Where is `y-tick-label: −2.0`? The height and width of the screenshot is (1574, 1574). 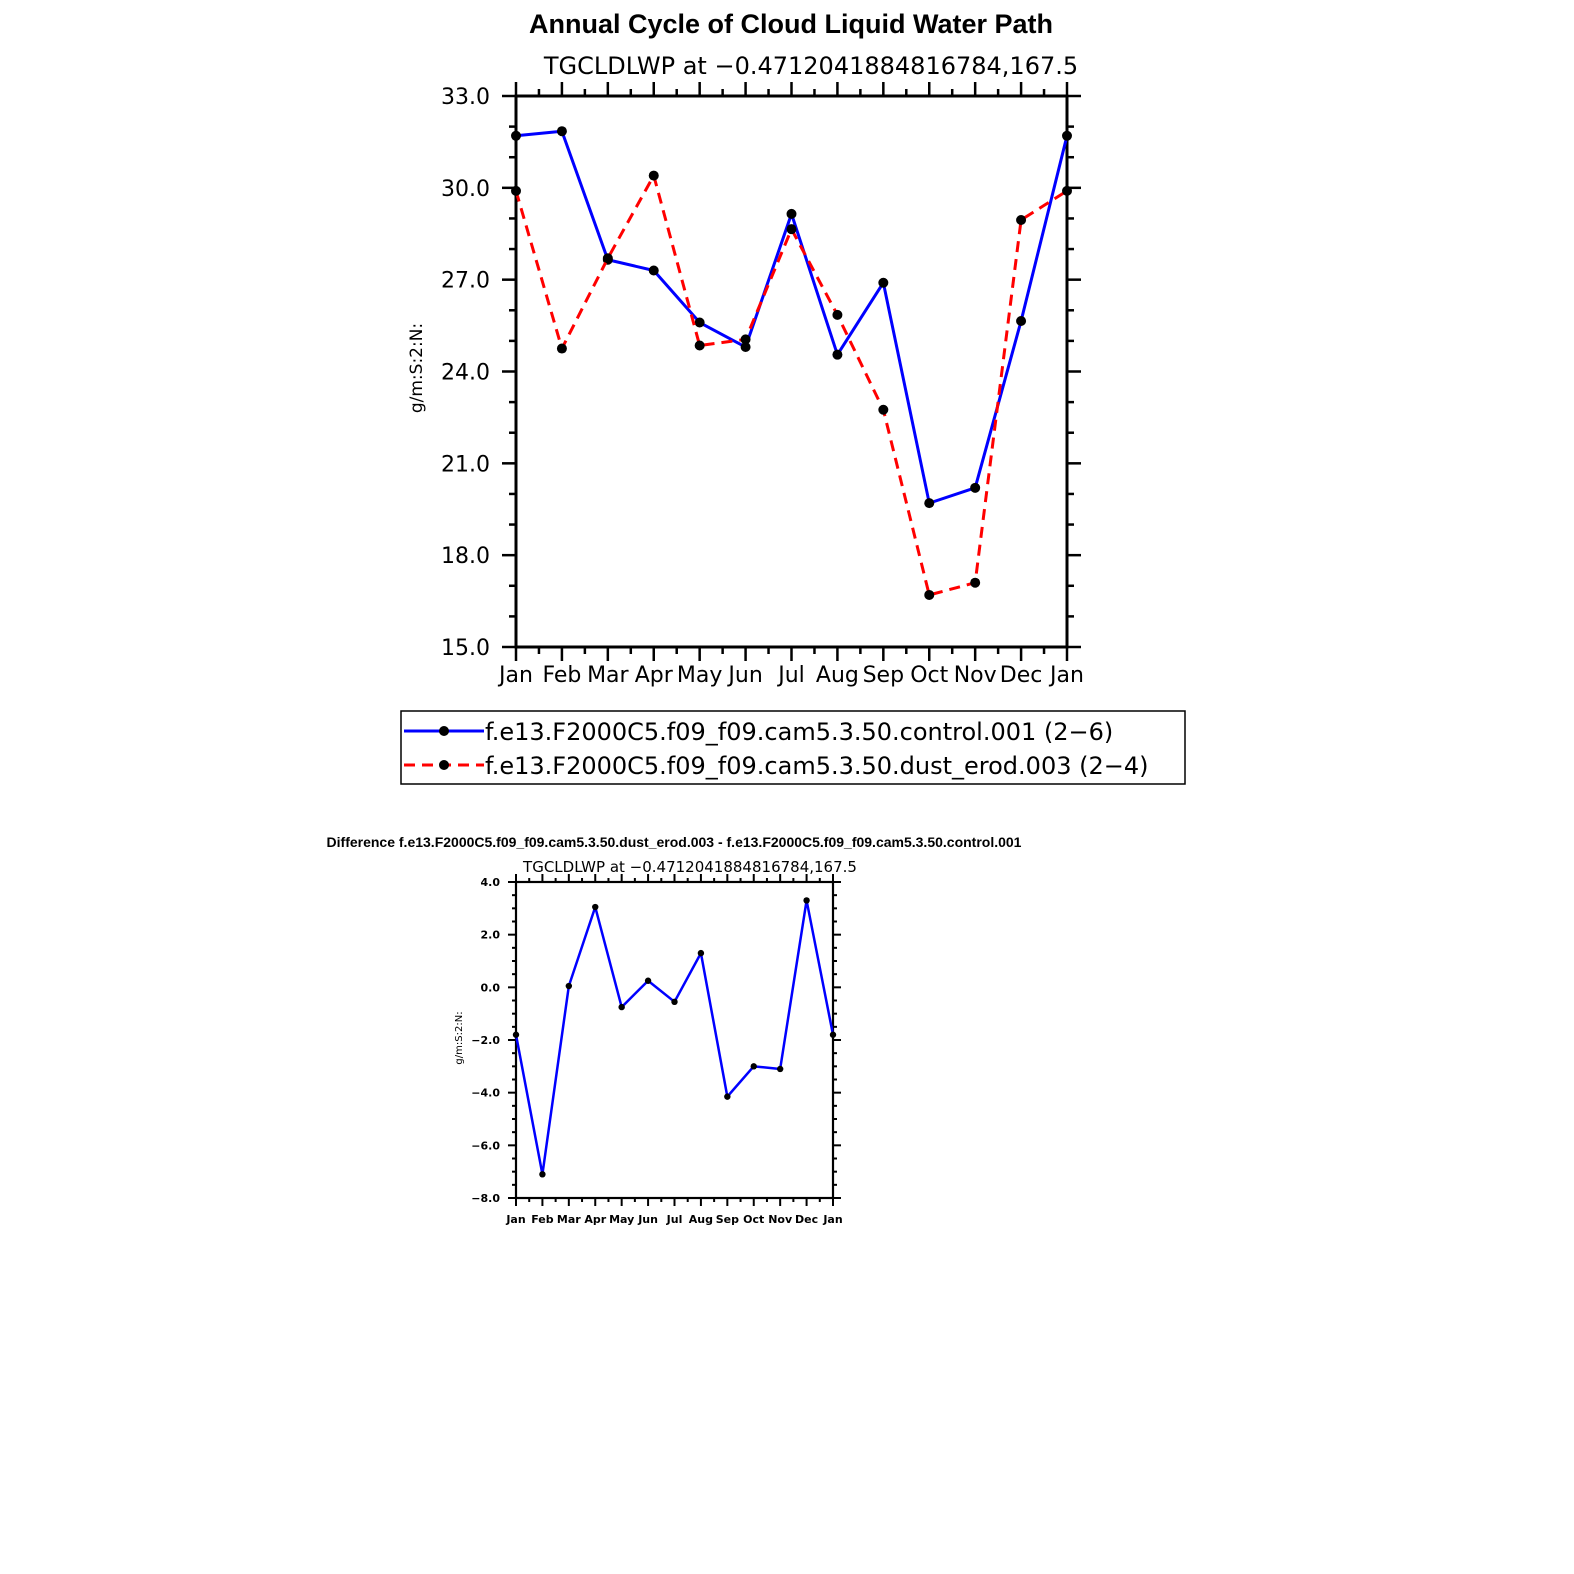
y-tick-label: −2.0 is located at coordinates (485, 1040).